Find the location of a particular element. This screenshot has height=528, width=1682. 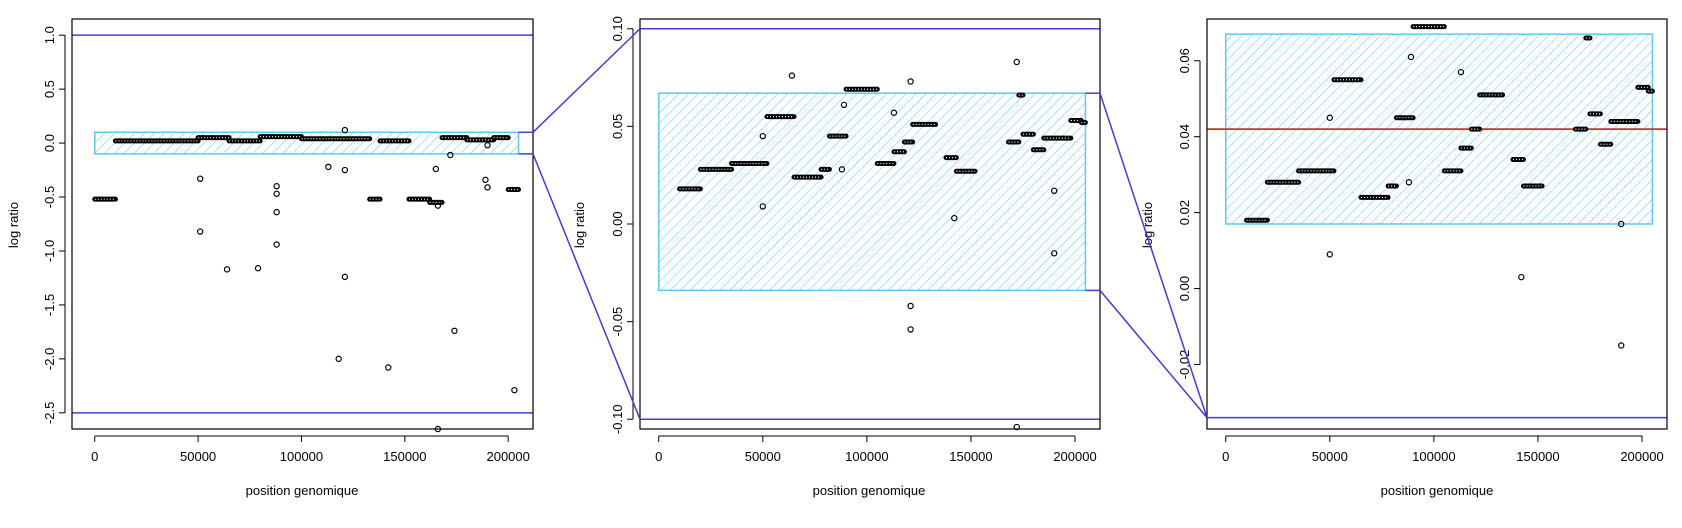

panel-2-y-tick-label-3: 0.05 is located at coordinates (617, 126).